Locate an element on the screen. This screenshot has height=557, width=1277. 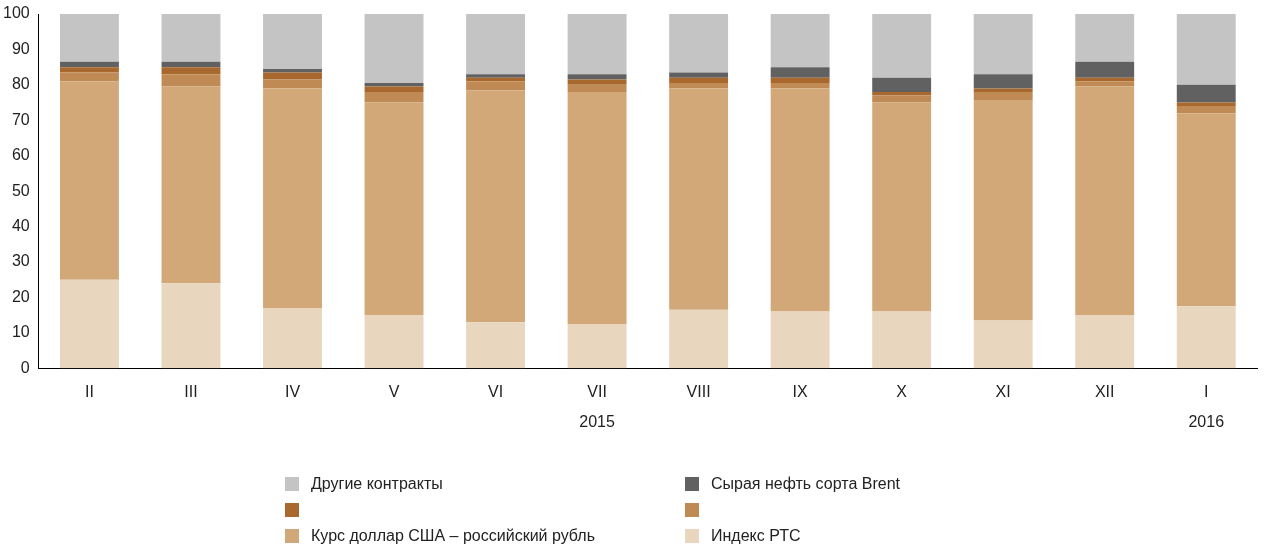
x-tick-label: IV is located at coordinates (292, 391).